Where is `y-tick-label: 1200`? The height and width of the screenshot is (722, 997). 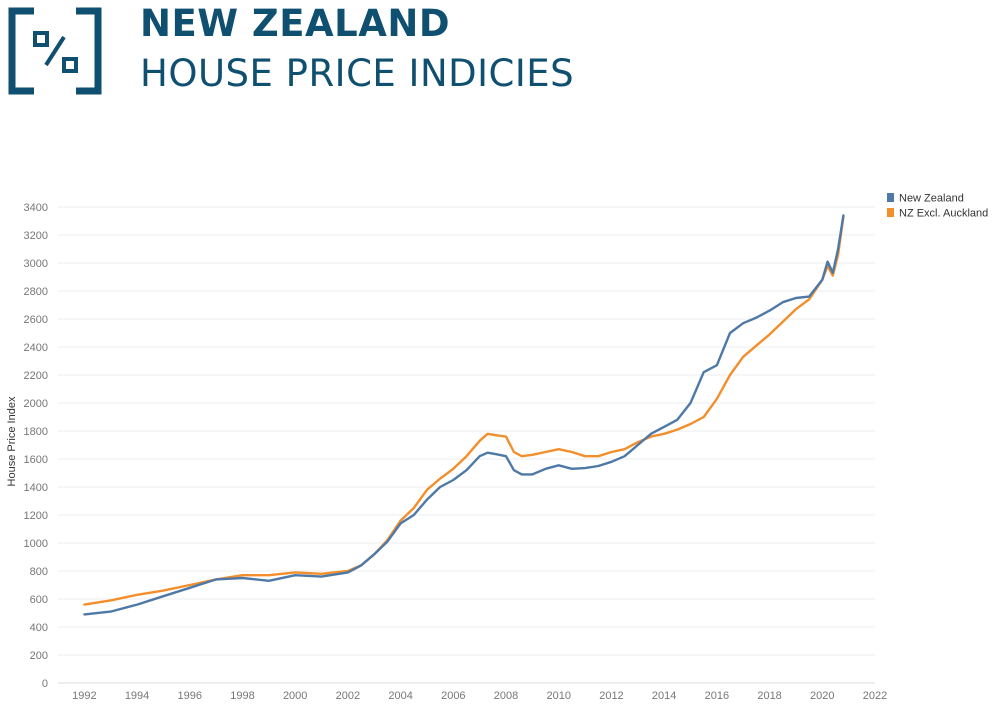
y-tick-label: 1200 is located at coordinates (36, 516).